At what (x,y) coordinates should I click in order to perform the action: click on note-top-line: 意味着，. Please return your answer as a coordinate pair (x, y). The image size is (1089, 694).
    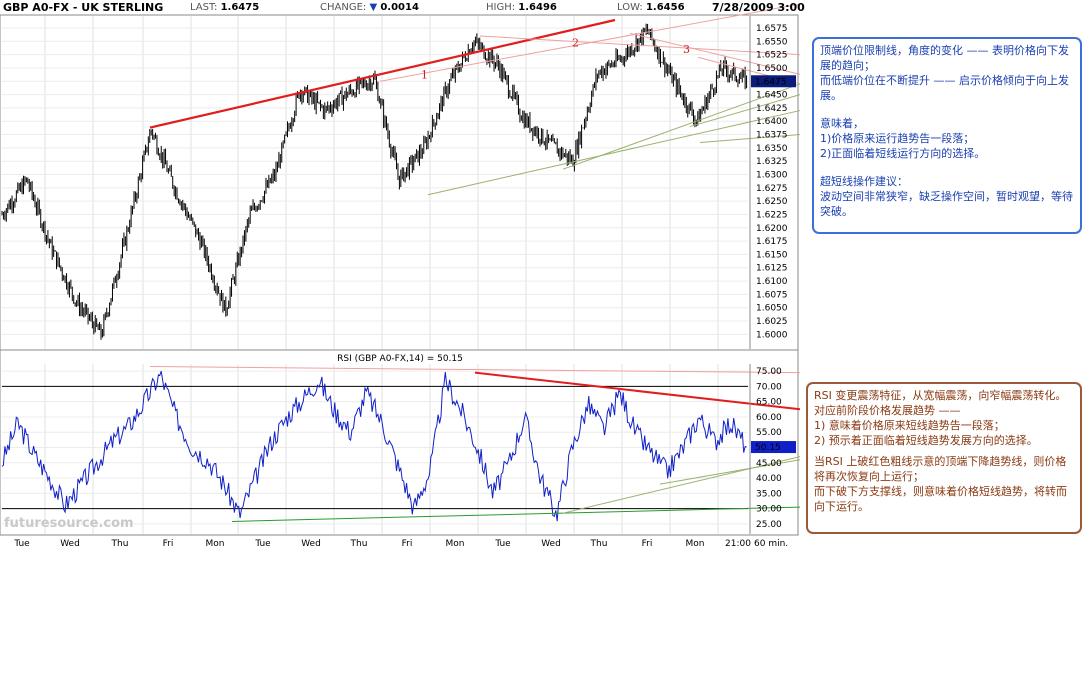
    Looking at the image, I should click on (842, 123).